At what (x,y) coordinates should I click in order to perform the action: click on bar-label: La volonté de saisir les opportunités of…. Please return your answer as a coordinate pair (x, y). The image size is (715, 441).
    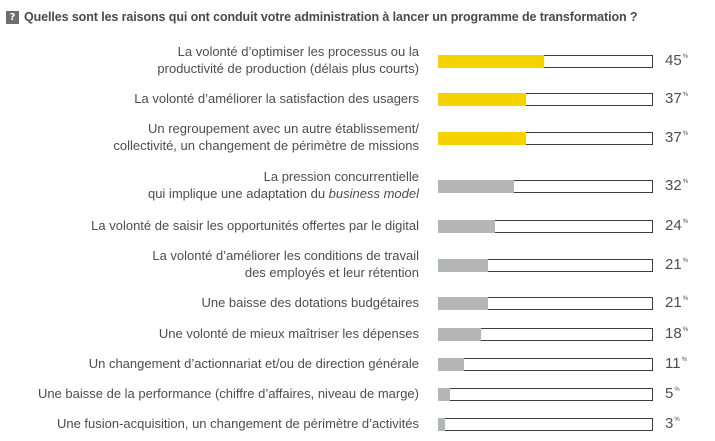
    Looking at the image, I should click on (255, 225).